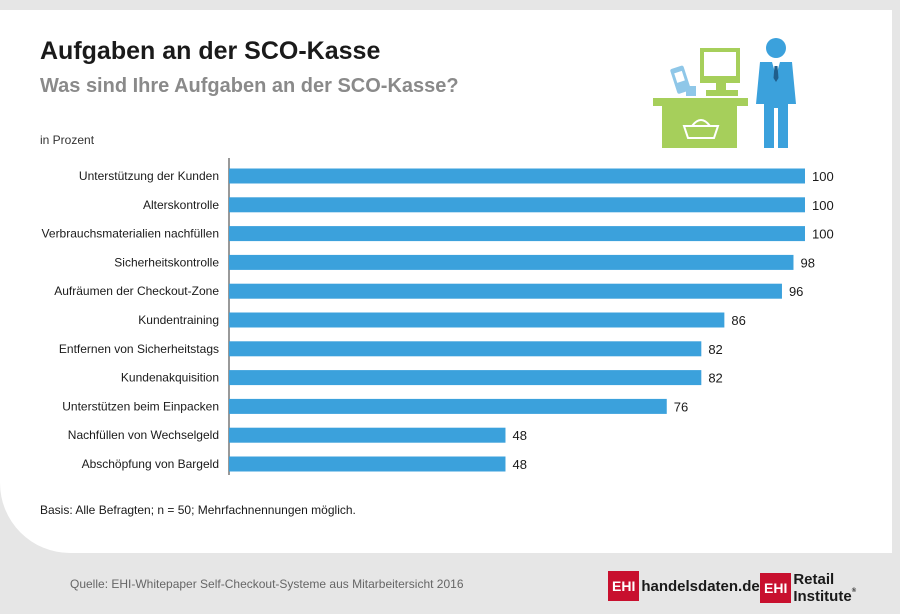 The height and width of the screenshot is (614, 900). Describe the element at coordinates (724, 93) in the screenshot. I see `self-checkout-cashier-icon` at that location.